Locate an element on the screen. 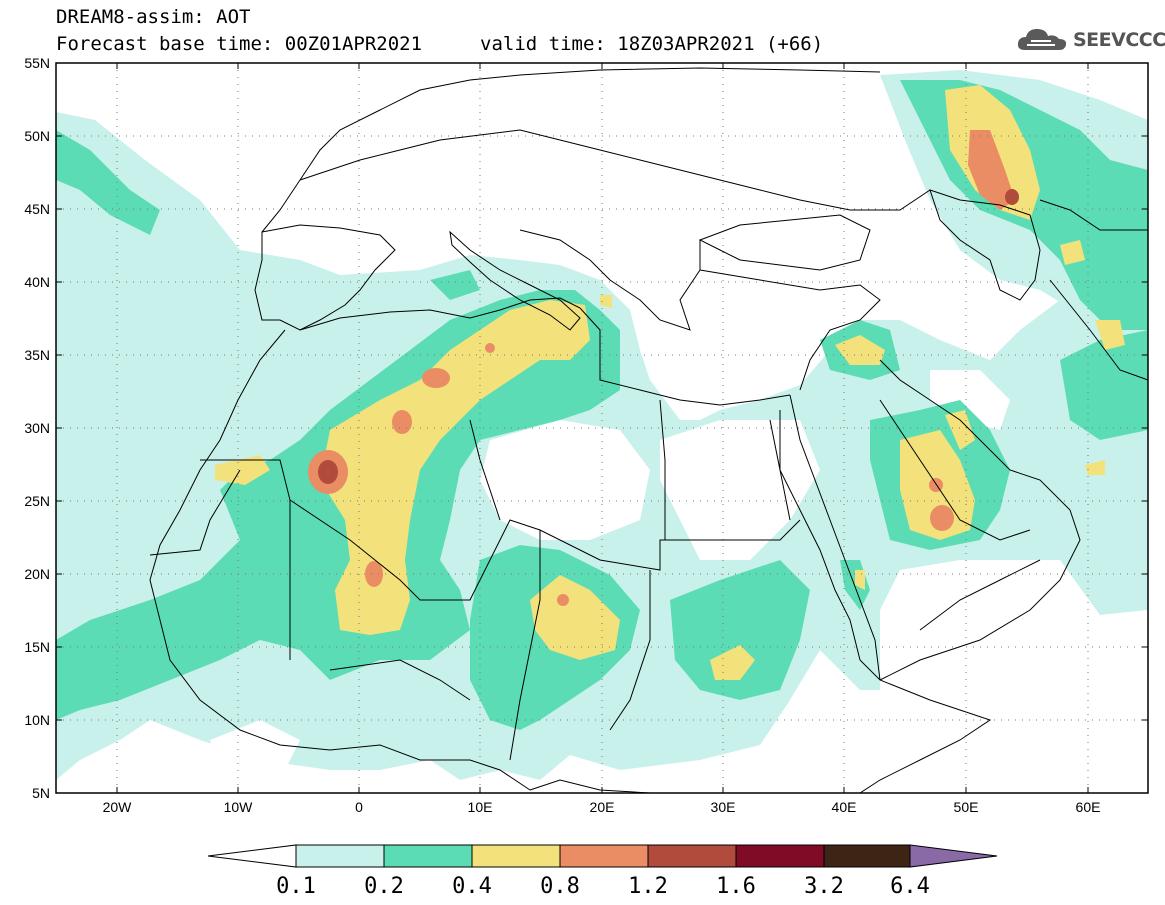 This screenshot has width=1165, height=905. colorbar: 0.1 0.2 0.4 0.8 1.2 1.6 3.2 6.4 is located at coordinates (602, 871).